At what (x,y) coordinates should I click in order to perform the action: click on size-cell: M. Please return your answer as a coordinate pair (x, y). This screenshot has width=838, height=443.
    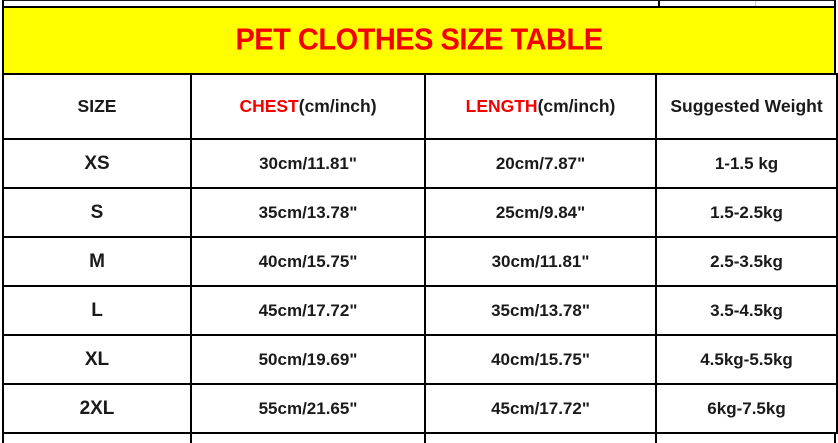
    Looking at the image, I should click on (97, 261).